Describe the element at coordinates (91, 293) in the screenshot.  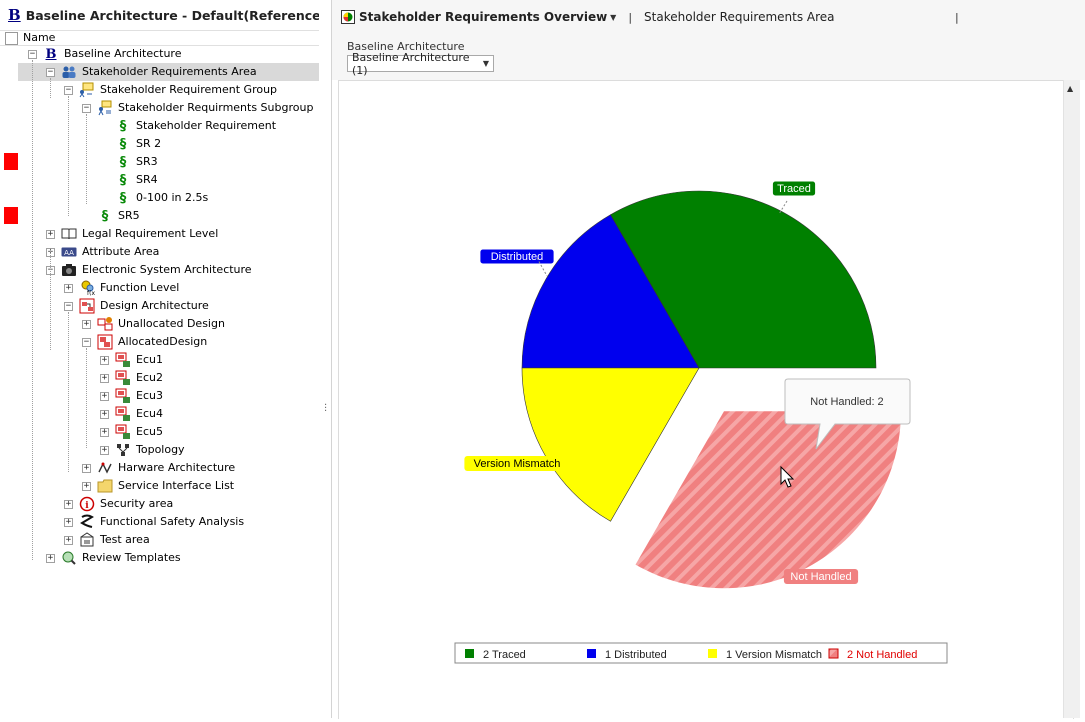
I see `svg-text: f(x)` at that location.